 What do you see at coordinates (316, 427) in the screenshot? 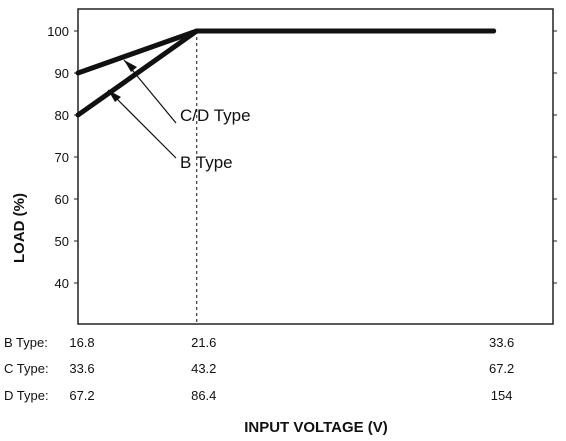
I see `x-axis-title: INPUT VOLTAGE (V)` at bounding box center [316, 427].